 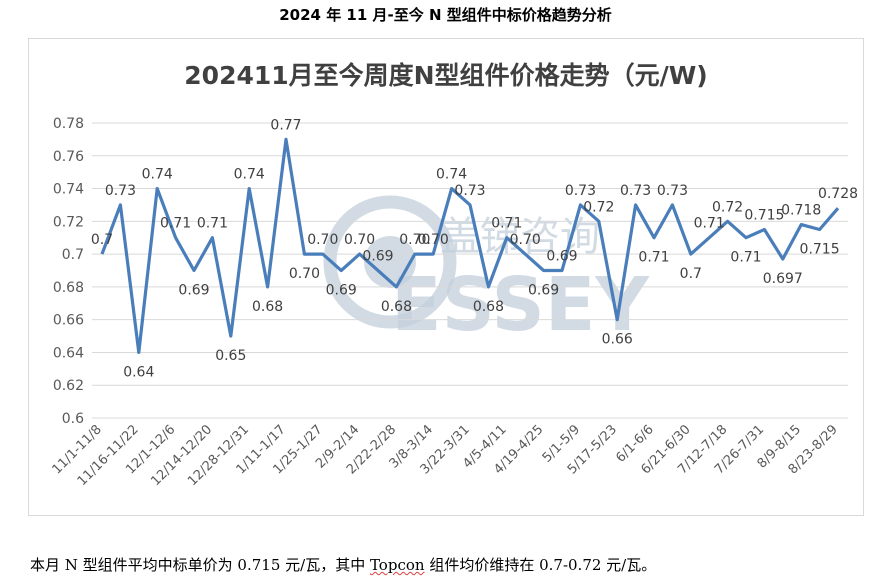 I want to click on data-label: 0.77, so click(x=285, y=125).